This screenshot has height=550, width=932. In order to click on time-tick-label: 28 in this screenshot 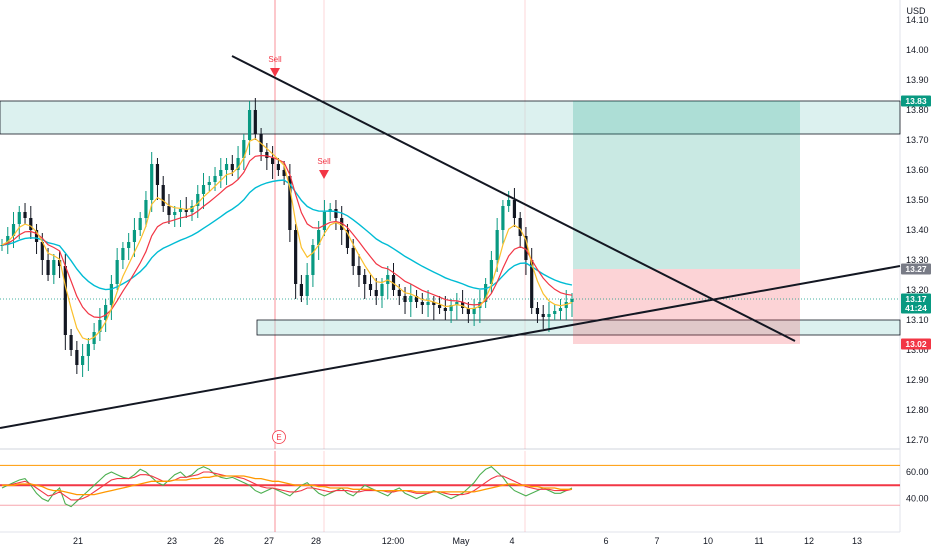, I will do `click(316, 541)`.